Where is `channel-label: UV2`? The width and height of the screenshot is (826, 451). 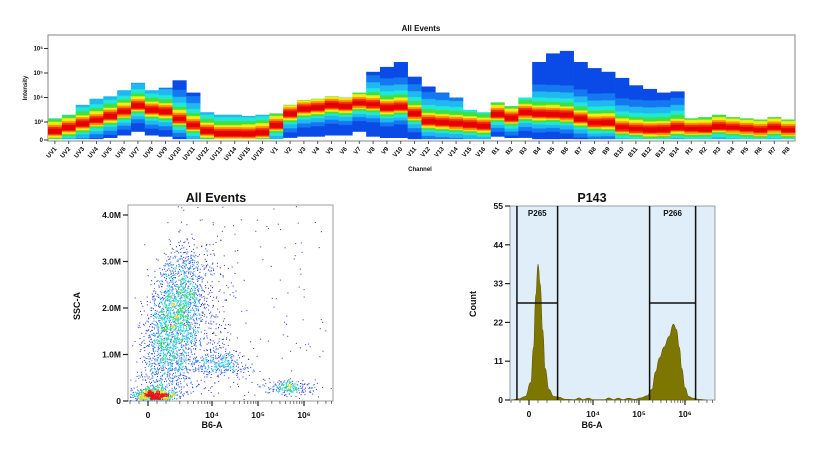
channel-label: UV2 is located at coordinates (66, 152).